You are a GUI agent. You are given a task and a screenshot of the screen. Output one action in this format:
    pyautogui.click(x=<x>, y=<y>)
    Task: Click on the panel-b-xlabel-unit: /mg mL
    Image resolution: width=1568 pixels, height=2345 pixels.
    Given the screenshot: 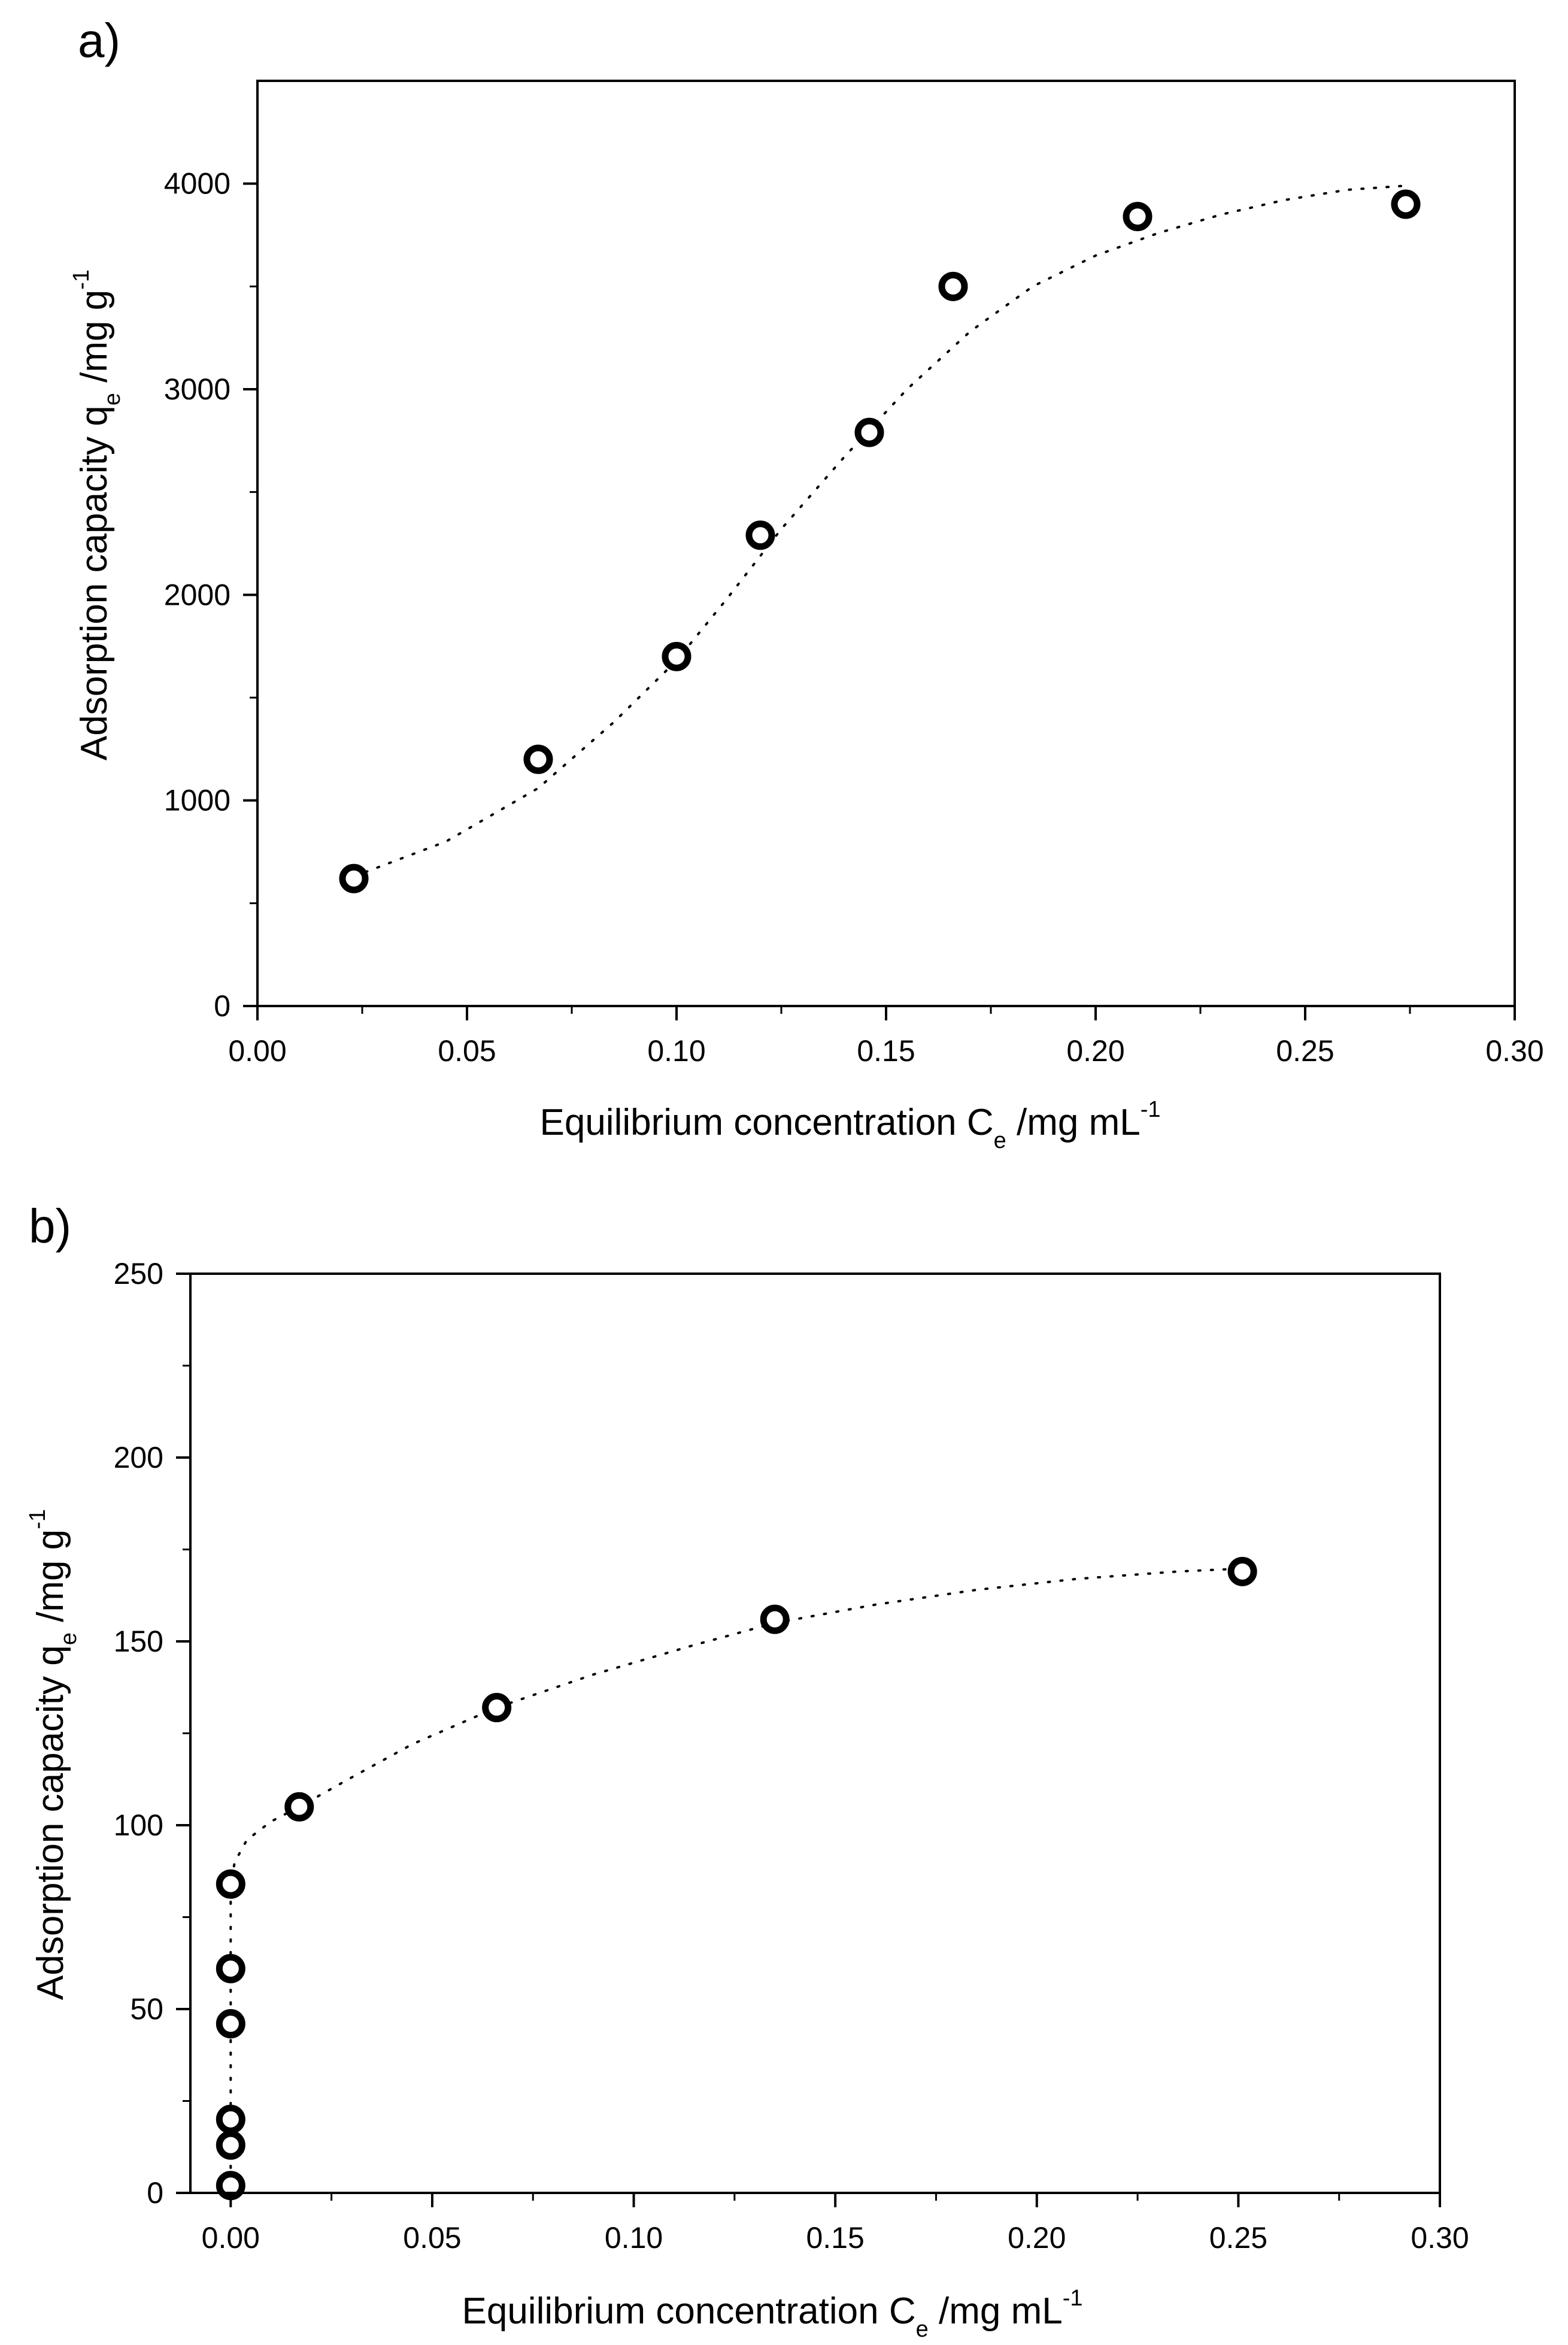 What is the action you would take?
    pyautogui.click(x=996, y=2311)
    